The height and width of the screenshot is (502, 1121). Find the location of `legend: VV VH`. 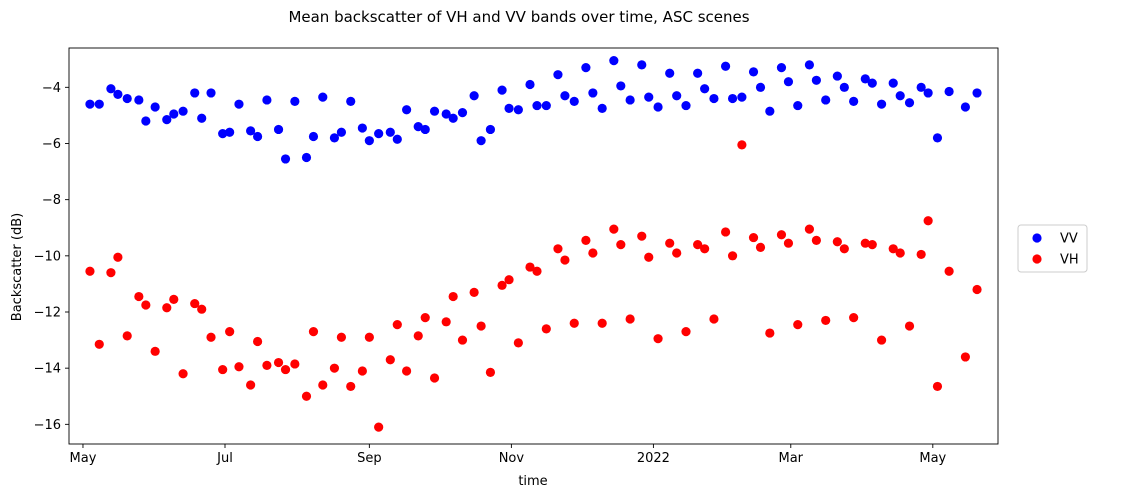

legend: VV VH is located at coordinates (1052, 248).